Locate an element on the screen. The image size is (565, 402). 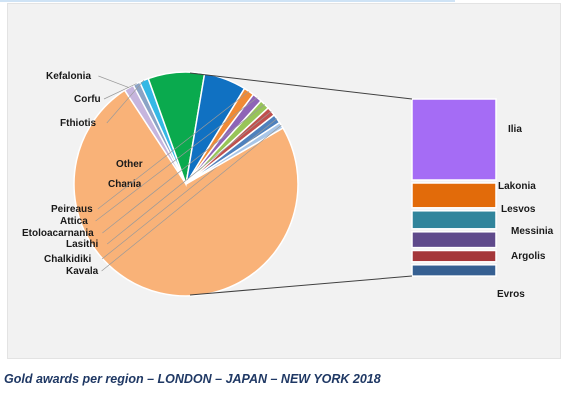
pie-slice-kavala is located at coordinates (235, 153).